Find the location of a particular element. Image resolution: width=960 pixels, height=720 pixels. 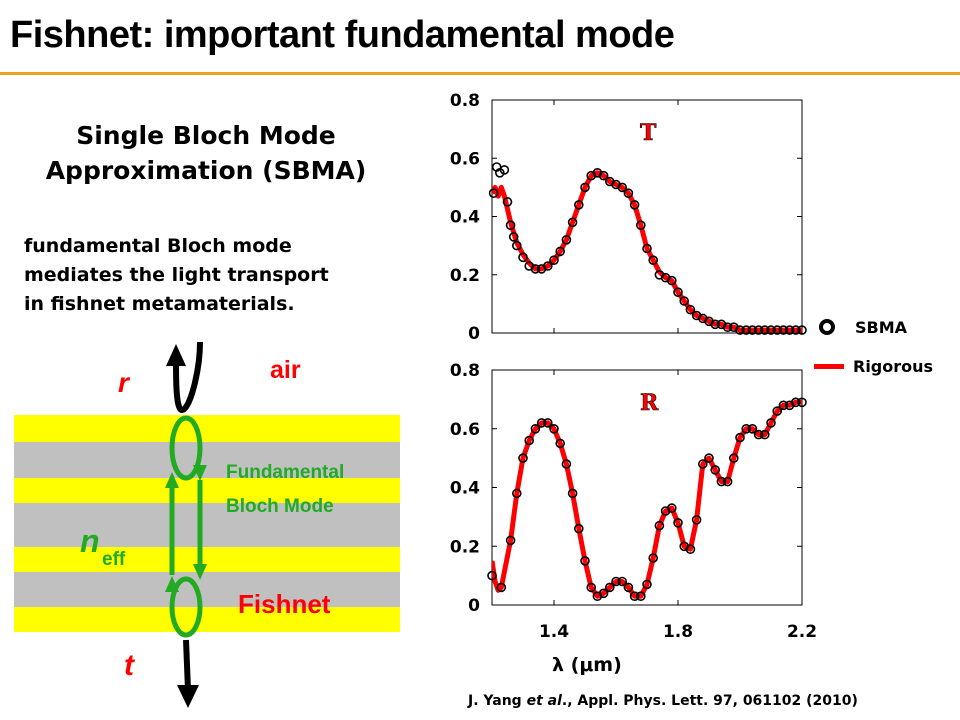

green-arrow-icon is located at coordinates (186, 526).